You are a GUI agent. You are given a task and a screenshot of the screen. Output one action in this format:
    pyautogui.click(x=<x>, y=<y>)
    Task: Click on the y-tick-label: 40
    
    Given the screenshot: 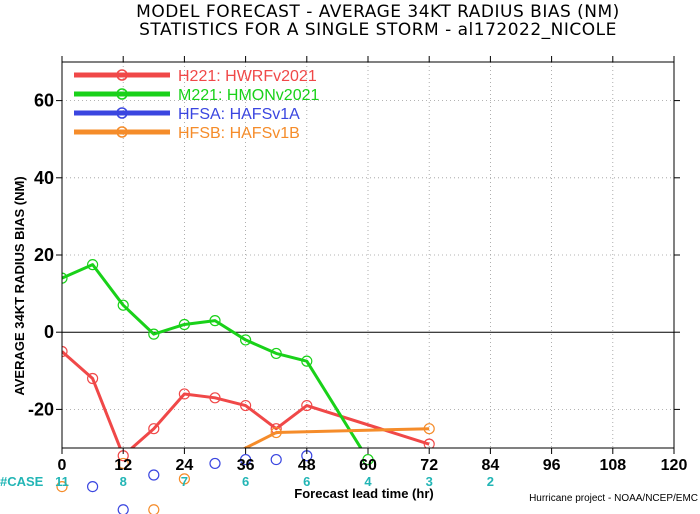 What is the action you would take?
    pyautogui.click(x=44, y=178)
    